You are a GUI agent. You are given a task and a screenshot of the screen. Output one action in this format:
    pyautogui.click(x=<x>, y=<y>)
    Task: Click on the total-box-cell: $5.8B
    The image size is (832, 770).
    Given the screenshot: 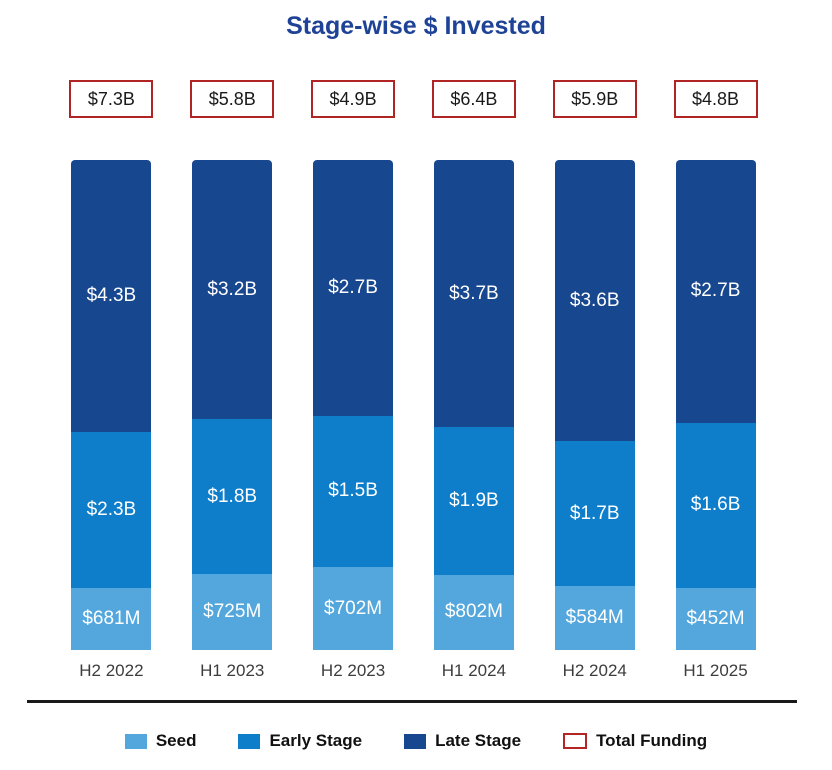 What is the action you would take?
    pyautogui.click(x=232, y=99)
    